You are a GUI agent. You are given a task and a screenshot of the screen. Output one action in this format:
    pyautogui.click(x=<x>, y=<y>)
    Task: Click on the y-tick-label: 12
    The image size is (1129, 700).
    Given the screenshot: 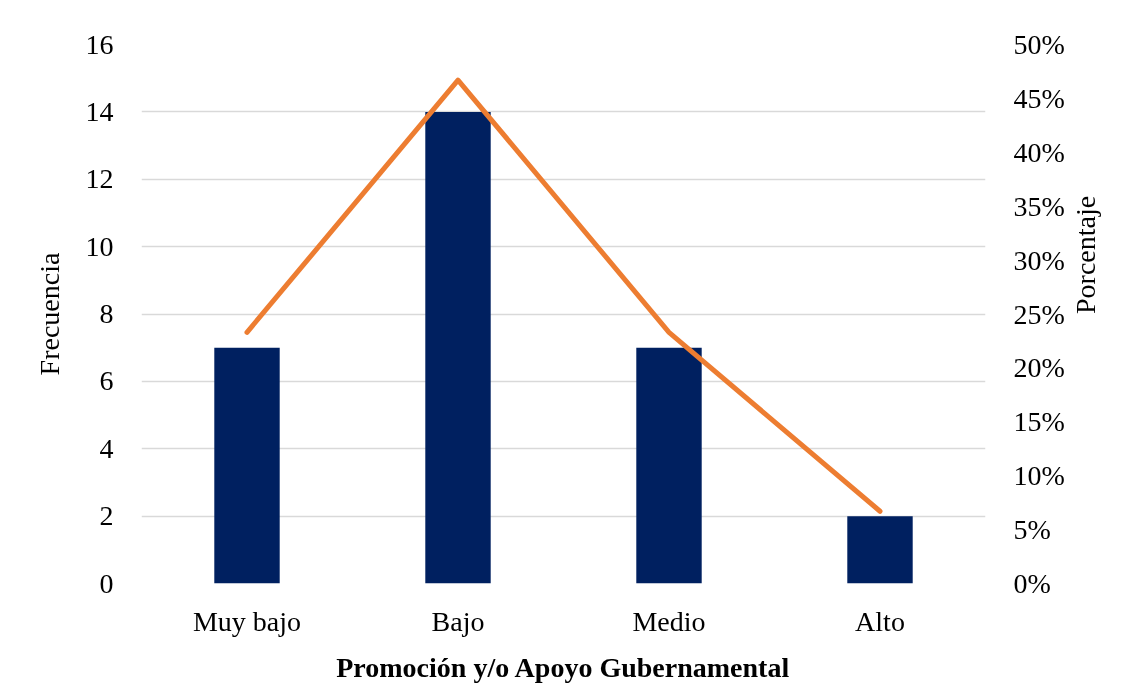 What is the action you would take?
    pyautogui.click(x=99, y=179)
    